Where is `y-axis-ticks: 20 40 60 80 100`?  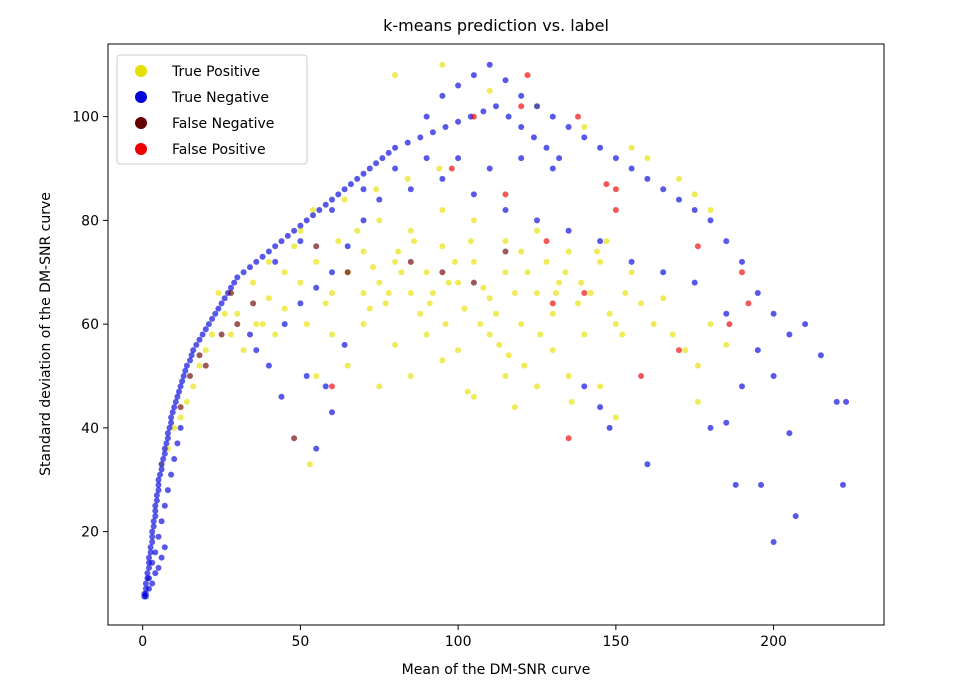 y-axis-ticks: 20 40 60 80 100 is located at coordinates (90, 325).